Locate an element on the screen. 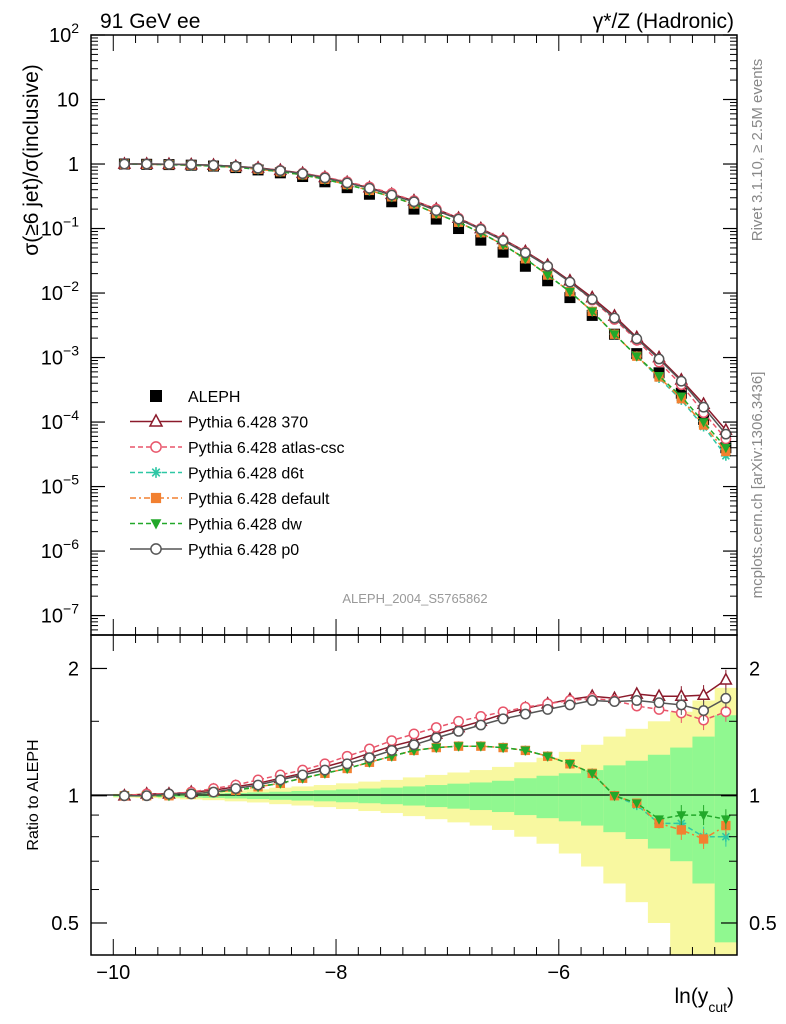  legend-marker-default is located at coordinates (156, 498).